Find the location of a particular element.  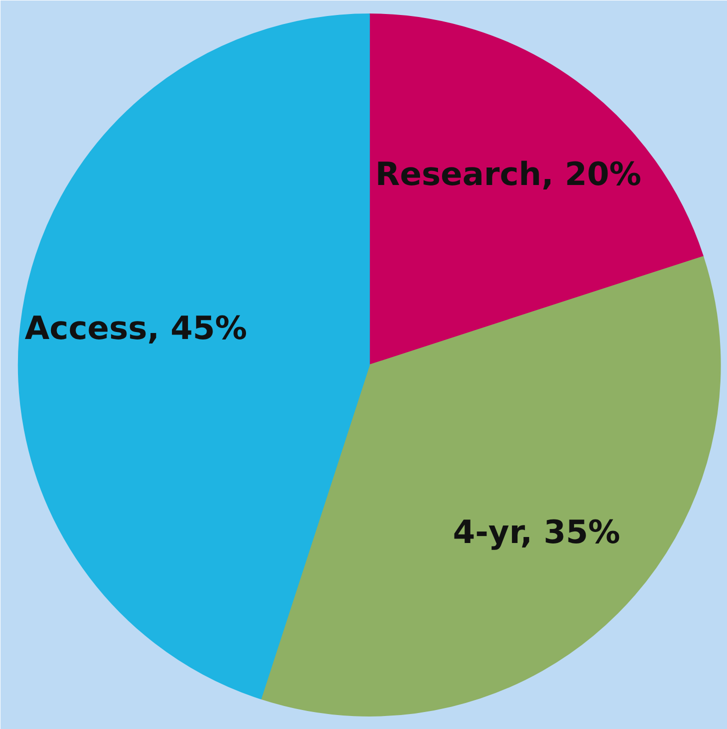

slice-label: 4-yr, 35% is located at coordinates (536, 531).